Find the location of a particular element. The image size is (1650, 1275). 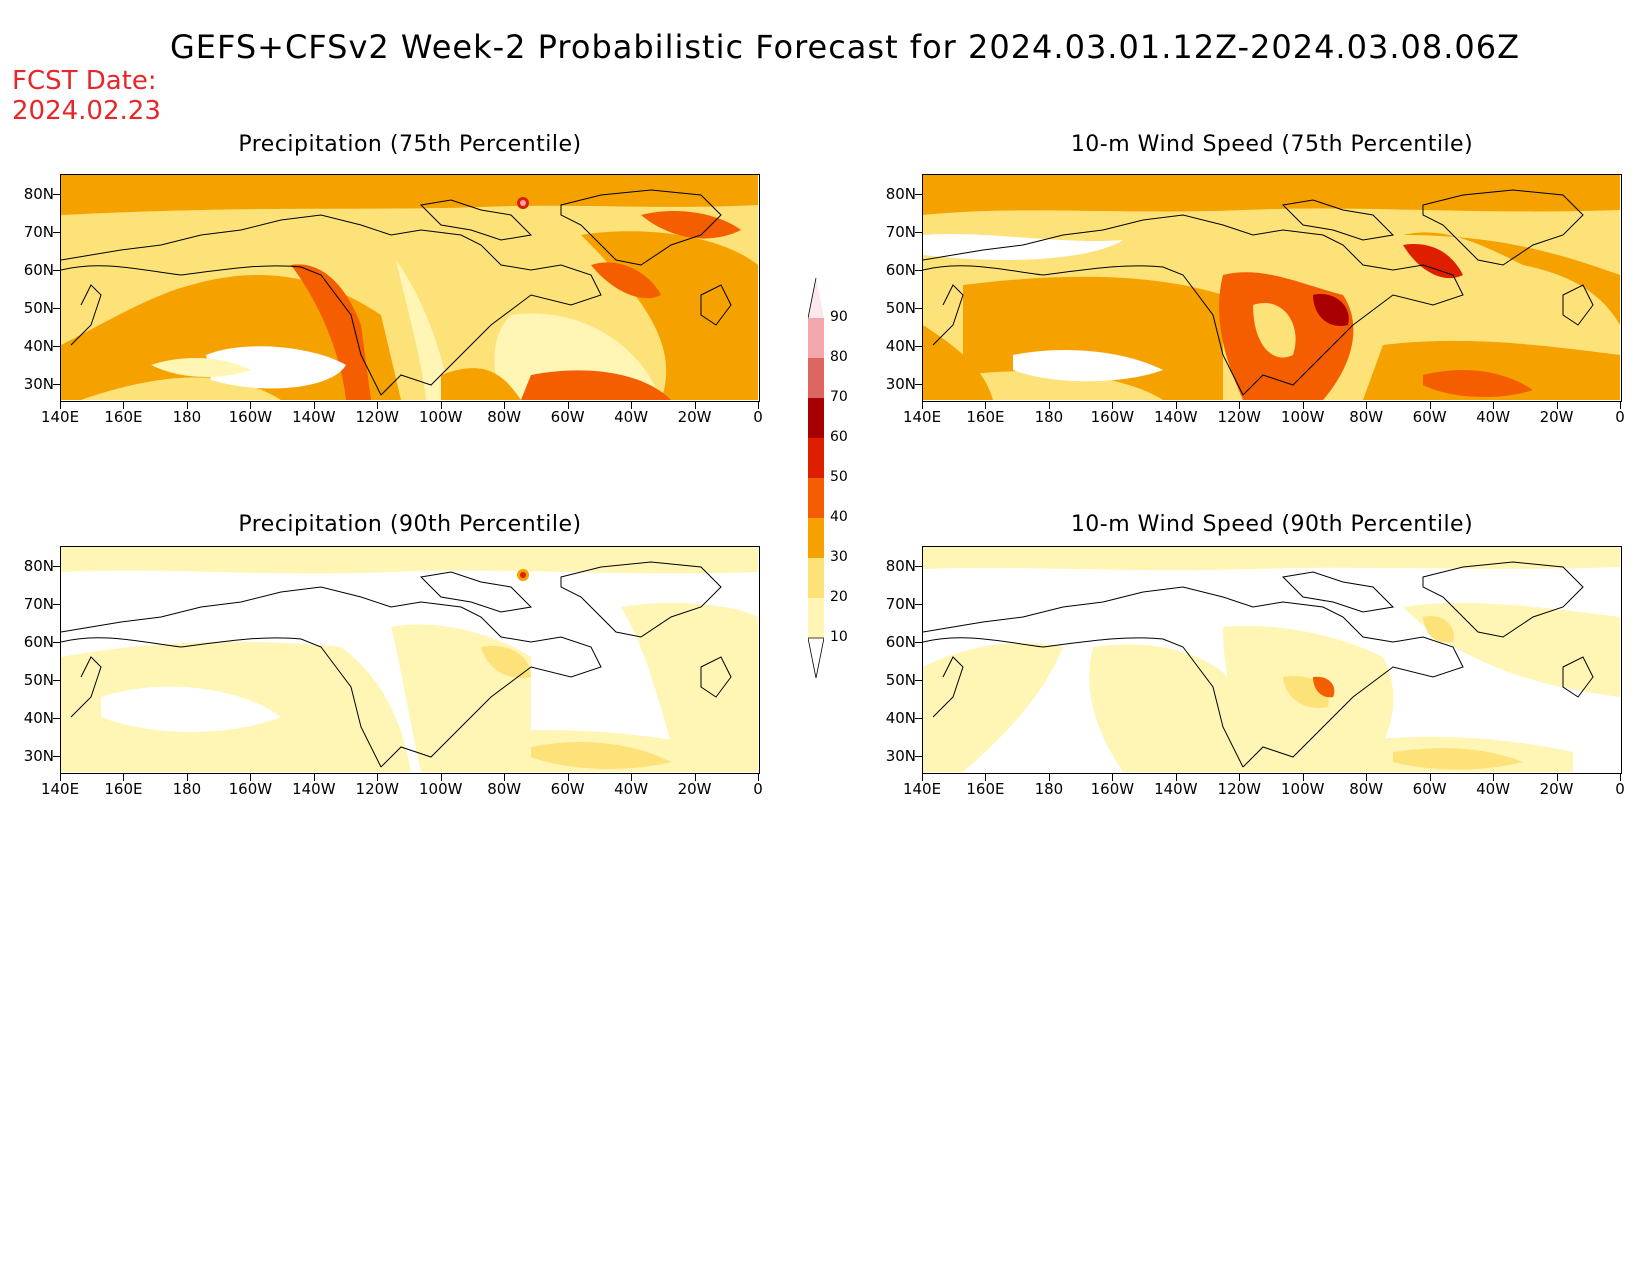

colorbar is located at coordinates (816, 478).